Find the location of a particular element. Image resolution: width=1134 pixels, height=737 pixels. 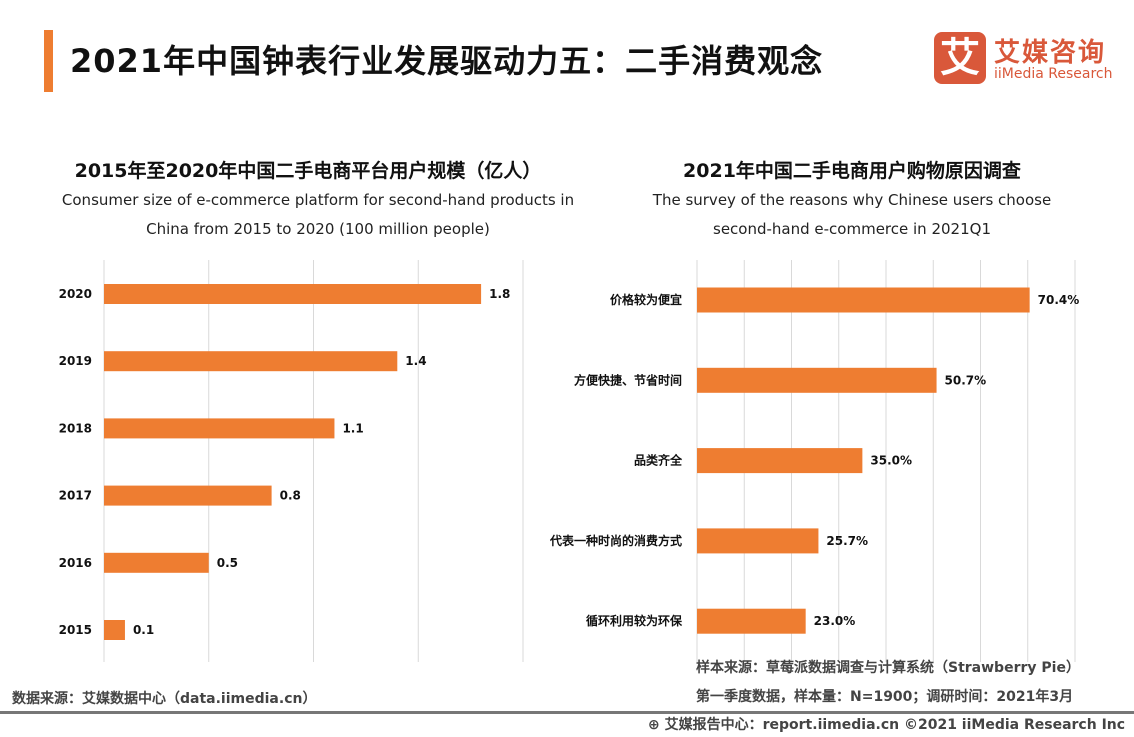

category-label: 2016 is located at coordinates (75, 563).